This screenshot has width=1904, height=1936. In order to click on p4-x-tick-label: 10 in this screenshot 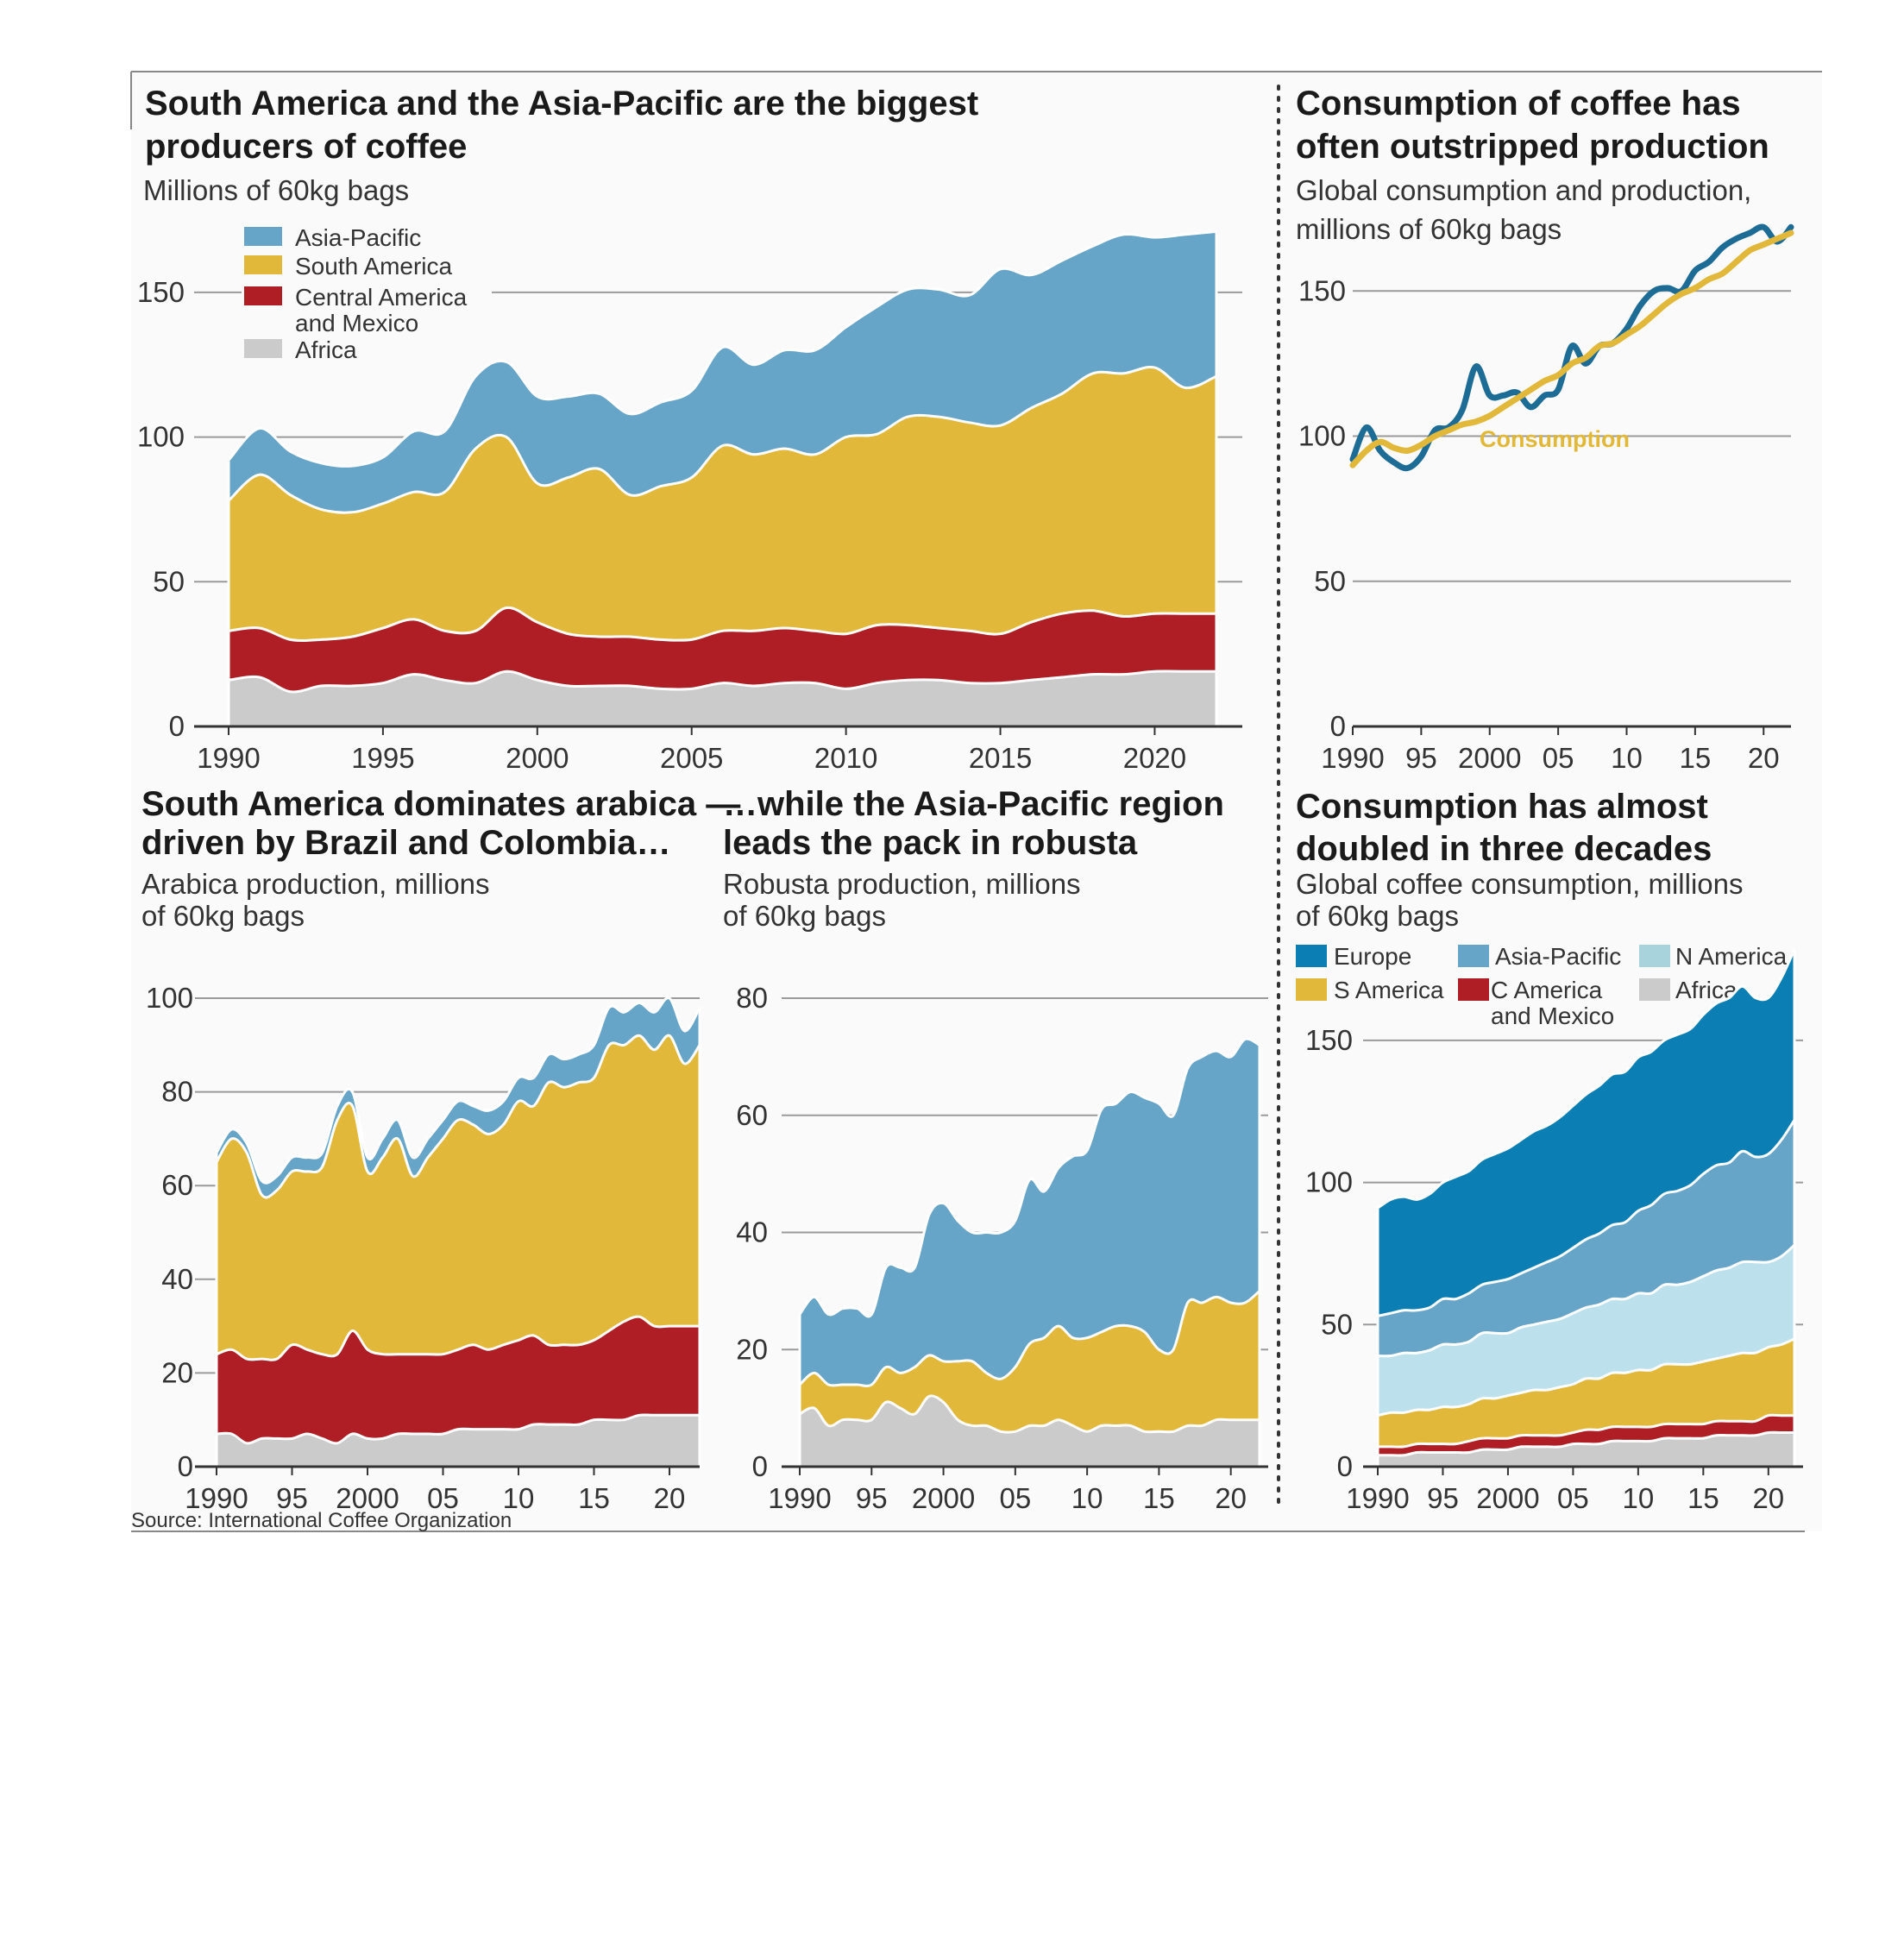, I will do `click(1087, 1498)`.